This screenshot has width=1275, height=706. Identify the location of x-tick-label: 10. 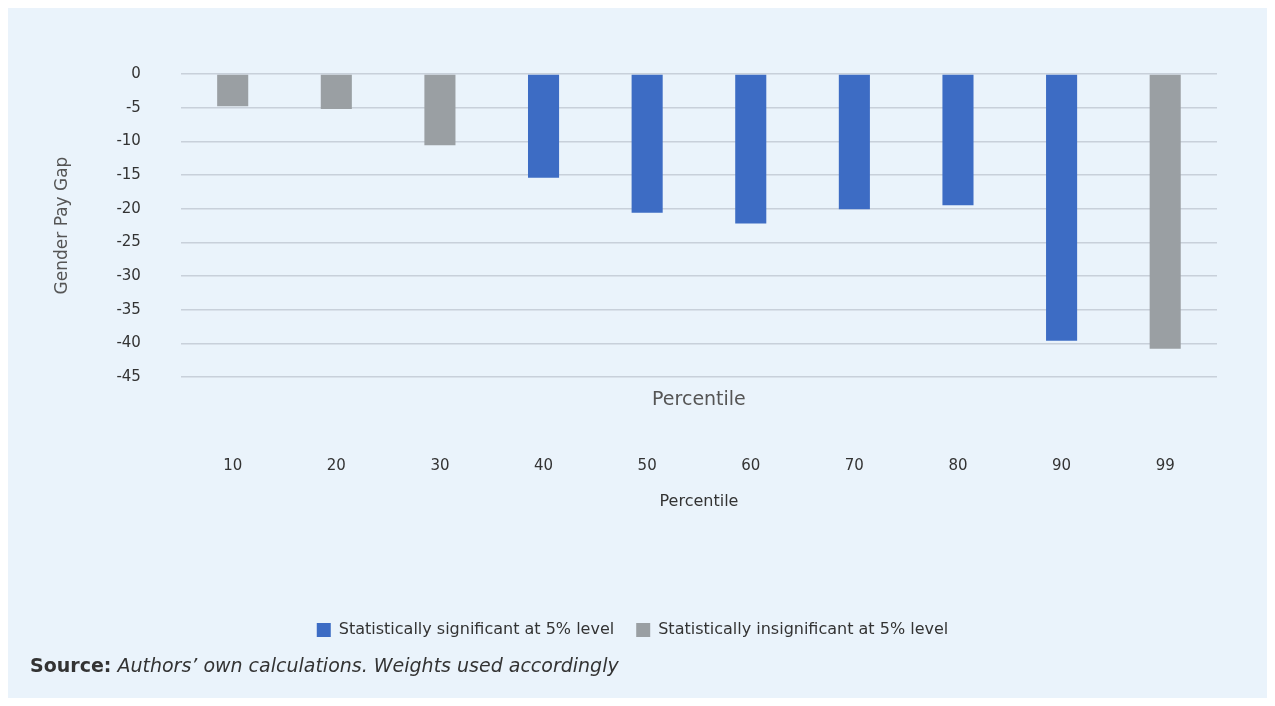
(233, 464).